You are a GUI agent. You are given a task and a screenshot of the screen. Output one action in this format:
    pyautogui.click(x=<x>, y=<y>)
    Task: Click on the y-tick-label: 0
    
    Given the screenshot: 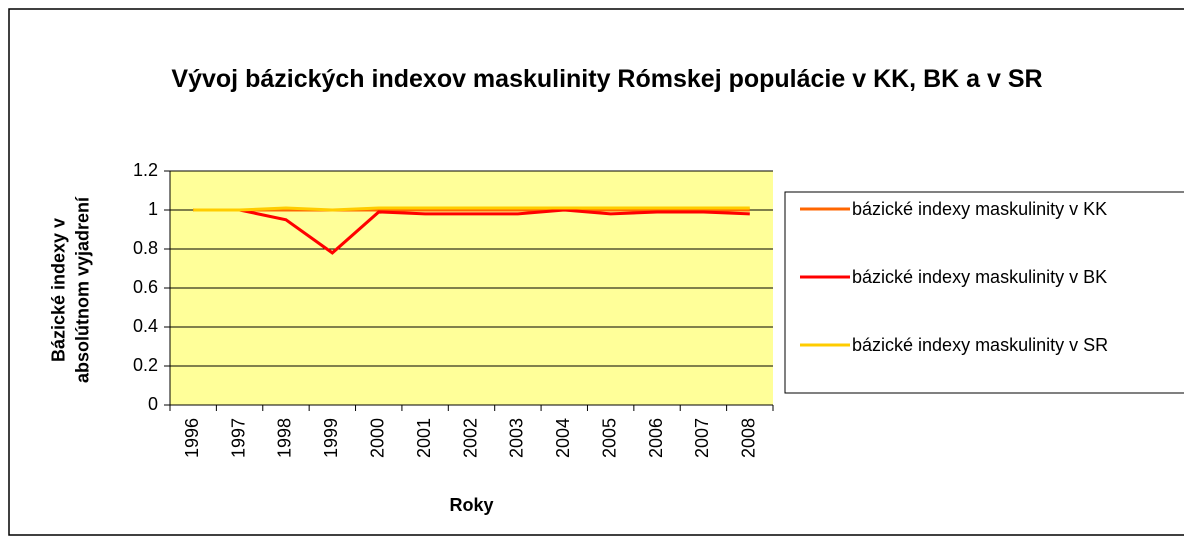 What is the action you would take?
    pyautogui.click(x=153, y=404)
    